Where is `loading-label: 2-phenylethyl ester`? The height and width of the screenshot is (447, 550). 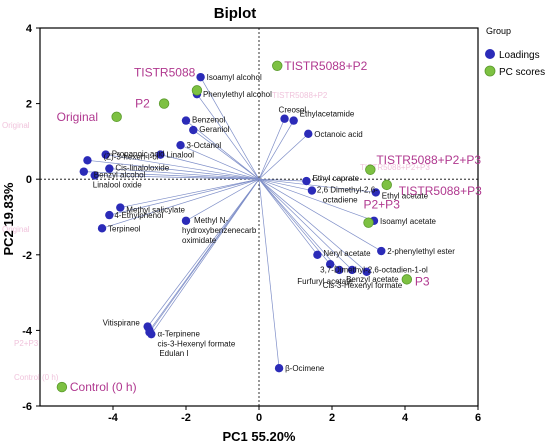 loading-label: 2-phenylethyl ester is located at coordinates (421, 251).